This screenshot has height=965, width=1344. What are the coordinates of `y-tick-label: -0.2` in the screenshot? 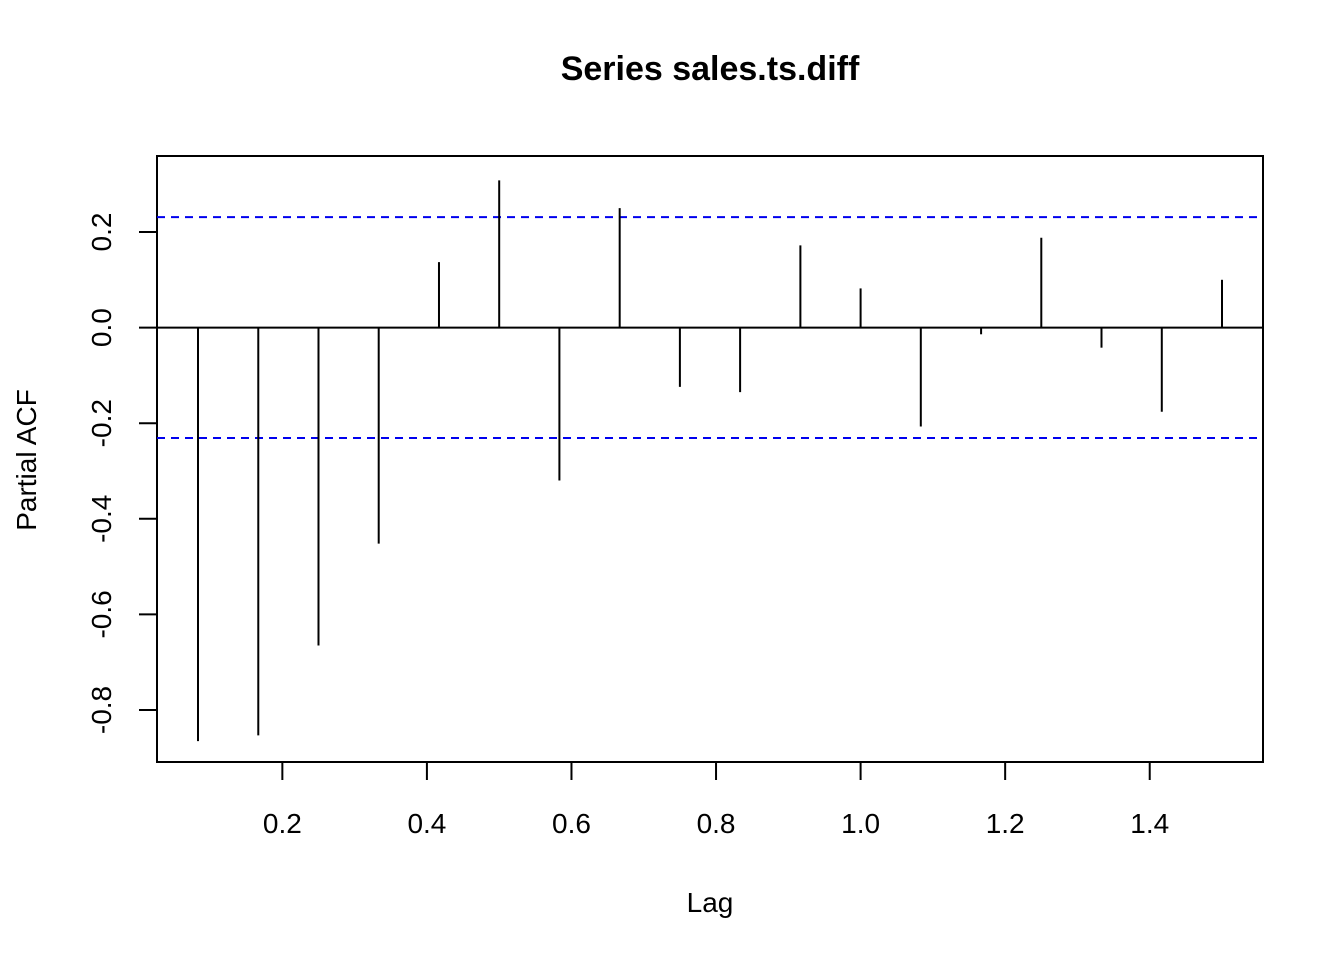 It's located at (101, 423).